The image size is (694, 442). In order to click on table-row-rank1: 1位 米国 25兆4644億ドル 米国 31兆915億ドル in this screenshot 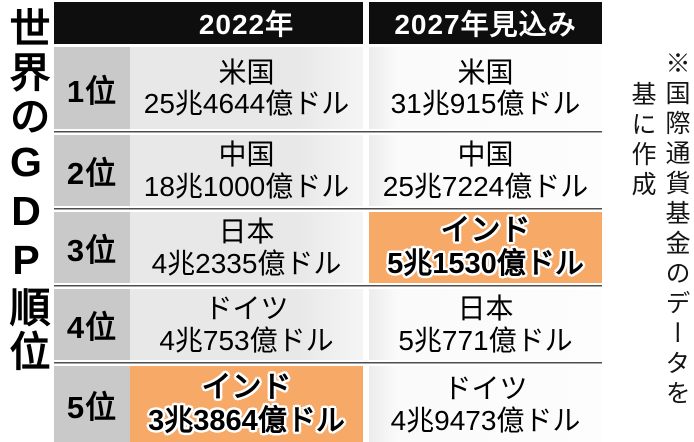, I will do `click(328, 88)`.